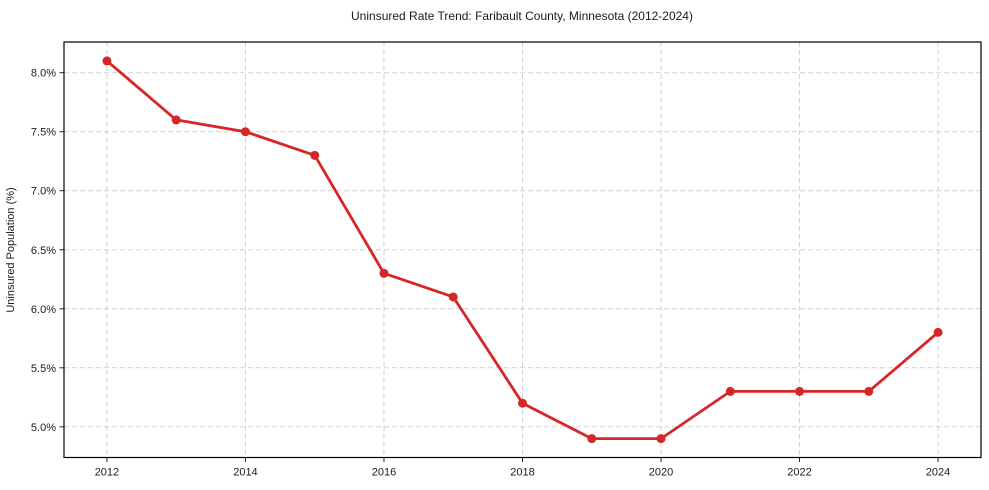 The image size is (989, 490). I want to click on data-point-2014, so click(245, 132).